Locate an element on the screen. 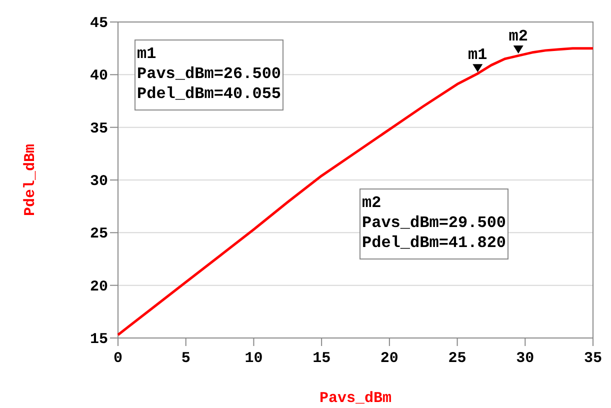 This screenshot has width=611, height=408. x-tick-label: 25 is located at coordinates (457, 358).